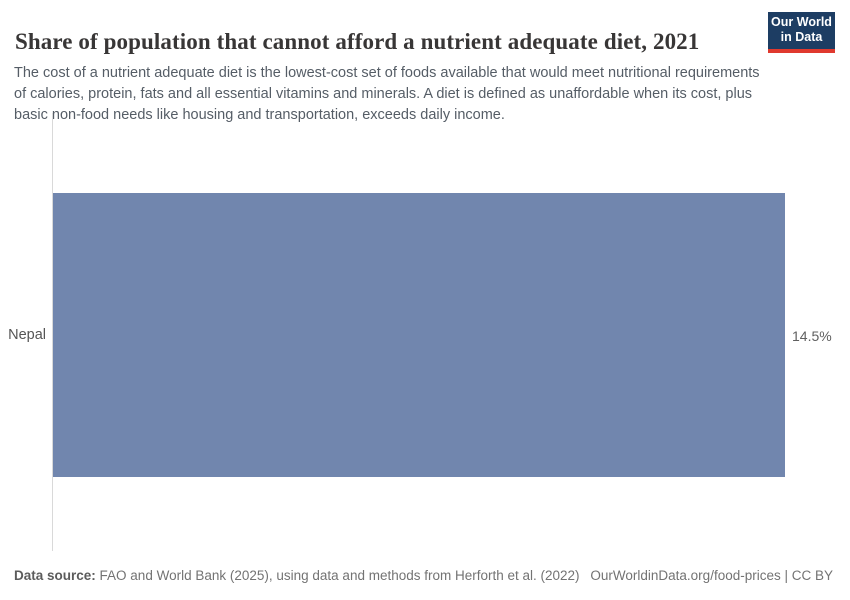  I want to click on y-axis-line, so click(52, 332).